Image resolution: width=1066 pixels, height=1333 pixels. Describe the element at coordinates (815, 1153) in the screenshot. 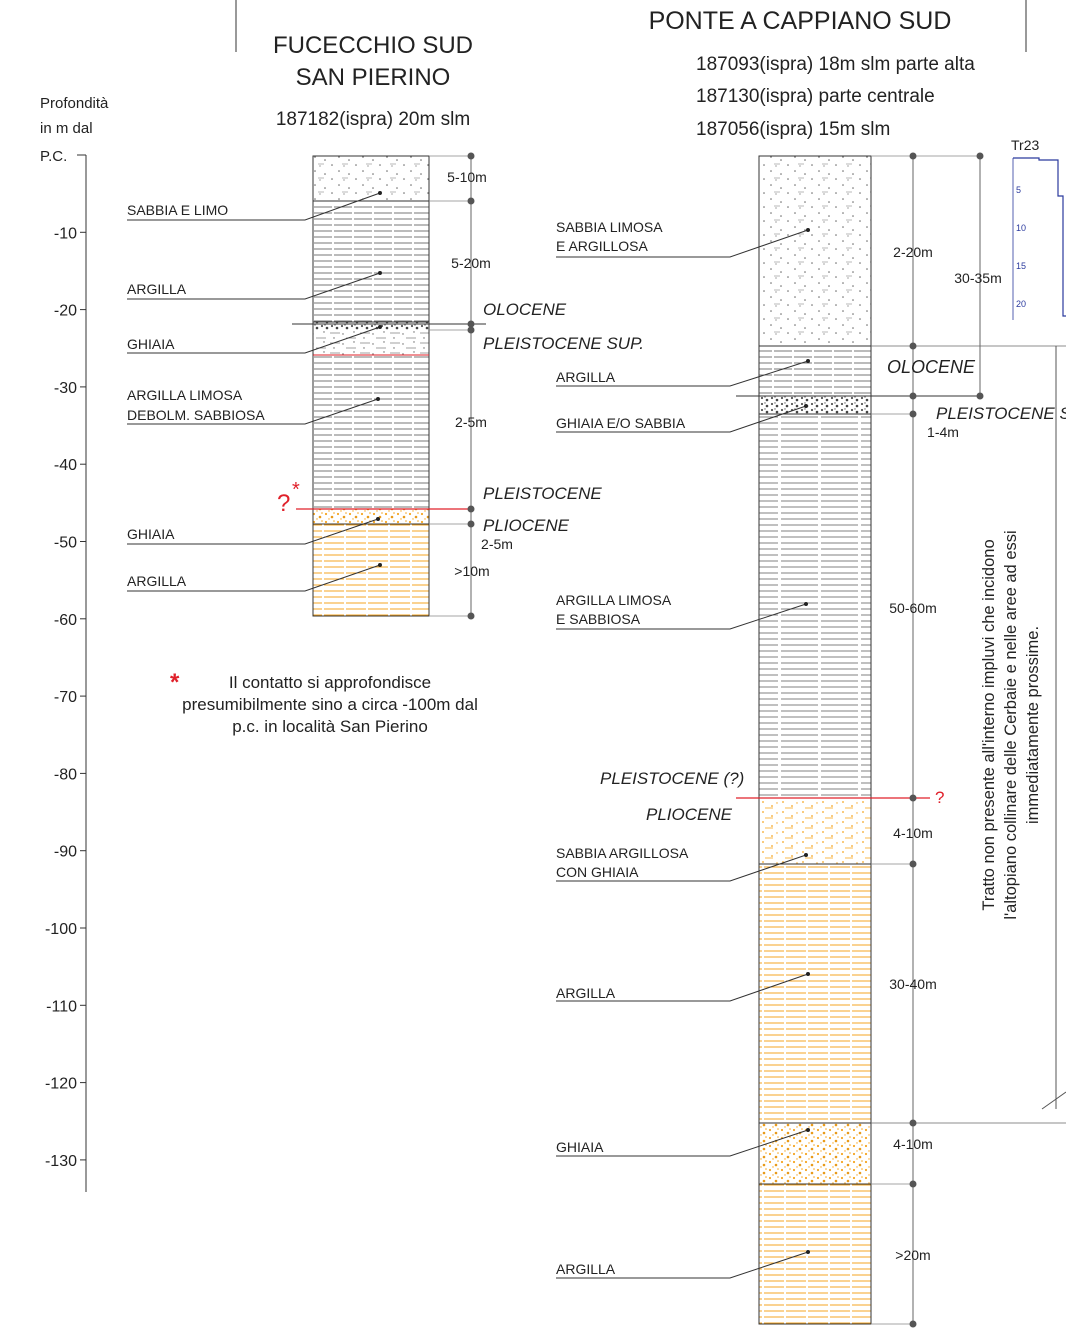

I see `pc-layer-ghiaia-plio` at that location.